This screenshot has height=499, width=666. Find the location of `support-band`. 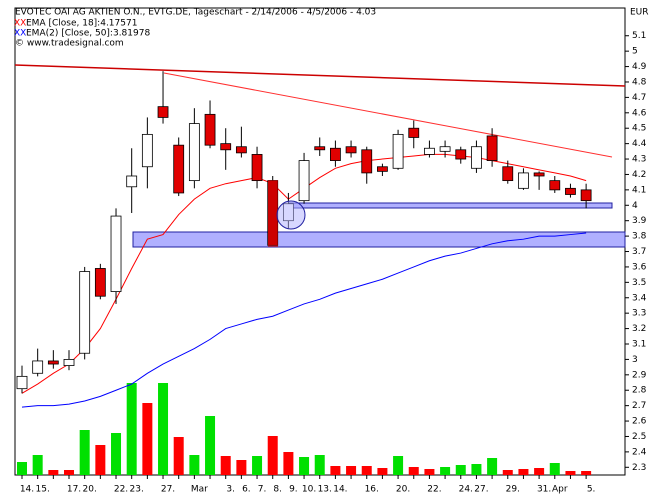

support-band is located at coordinates (450, 205).